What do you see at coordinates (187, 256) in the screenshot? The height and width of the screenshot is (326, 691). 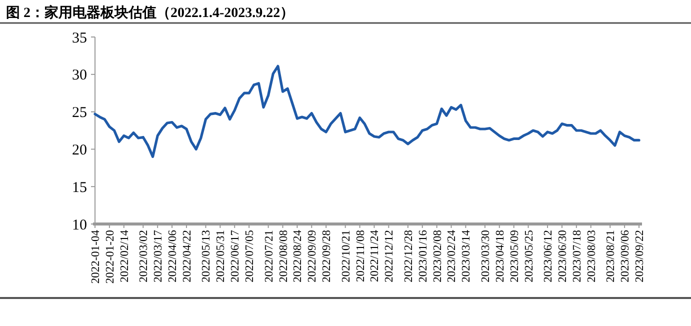 I see `x-tick-label: 2022/04/22` at bounding box center [187, 256].